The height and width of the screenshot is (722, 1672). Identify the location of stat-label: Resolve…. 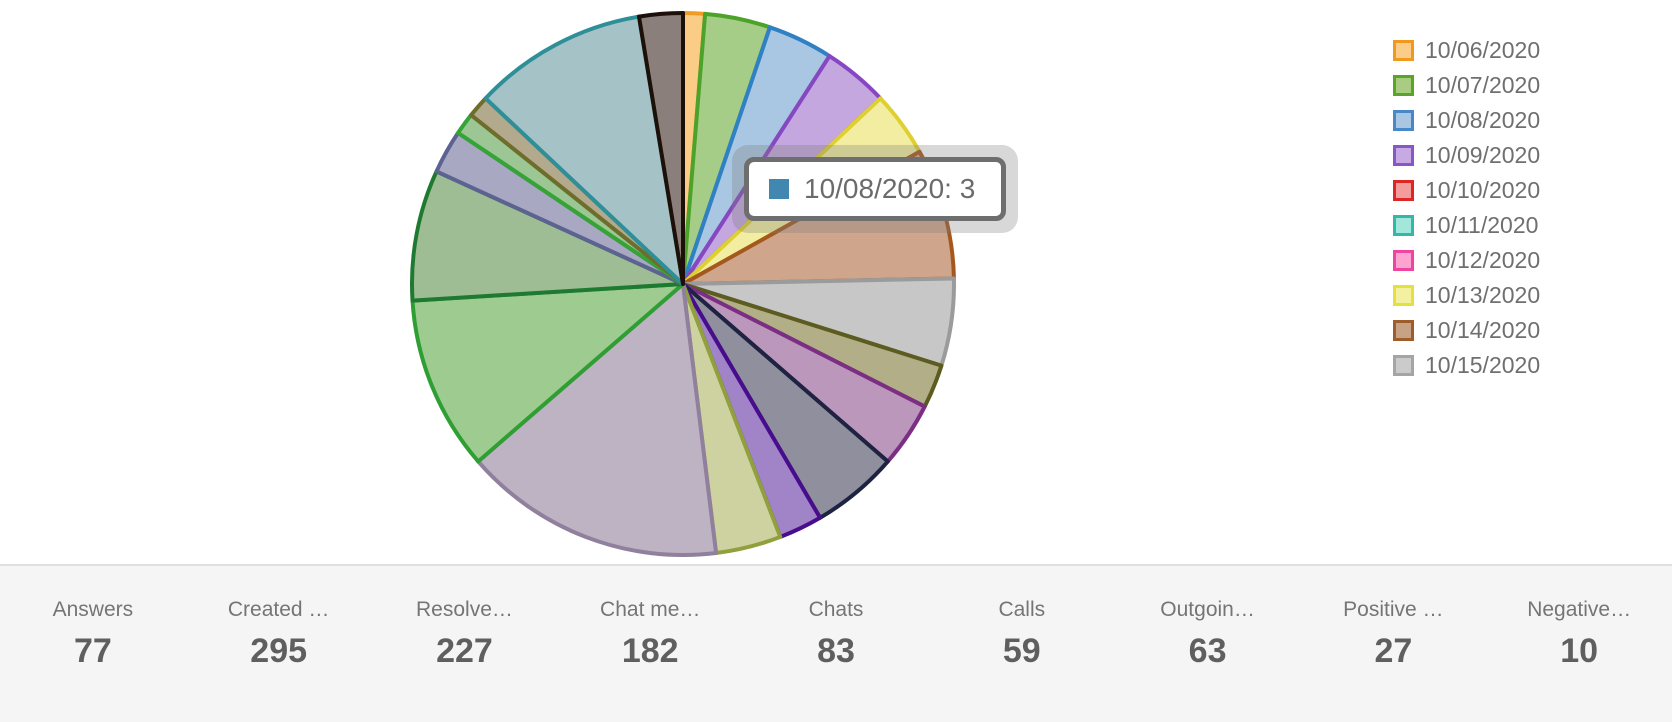
(464, 609).